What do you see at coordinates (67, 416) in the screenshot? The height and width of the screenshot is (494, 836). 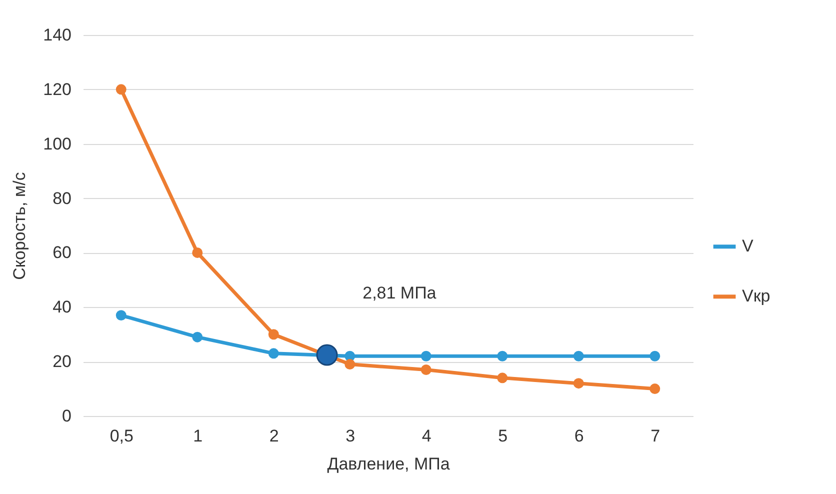 I see `y-tick-label: 0` at bounding box center [67, 416].